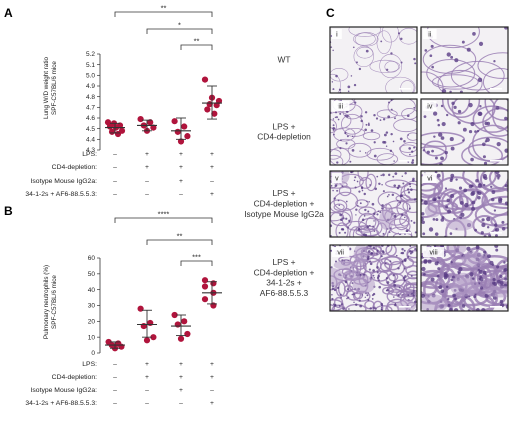  What do you see at coordinates (337, 178) in the screenshot?
I see `histology-image-label-box` at bounding box center [337, 178].